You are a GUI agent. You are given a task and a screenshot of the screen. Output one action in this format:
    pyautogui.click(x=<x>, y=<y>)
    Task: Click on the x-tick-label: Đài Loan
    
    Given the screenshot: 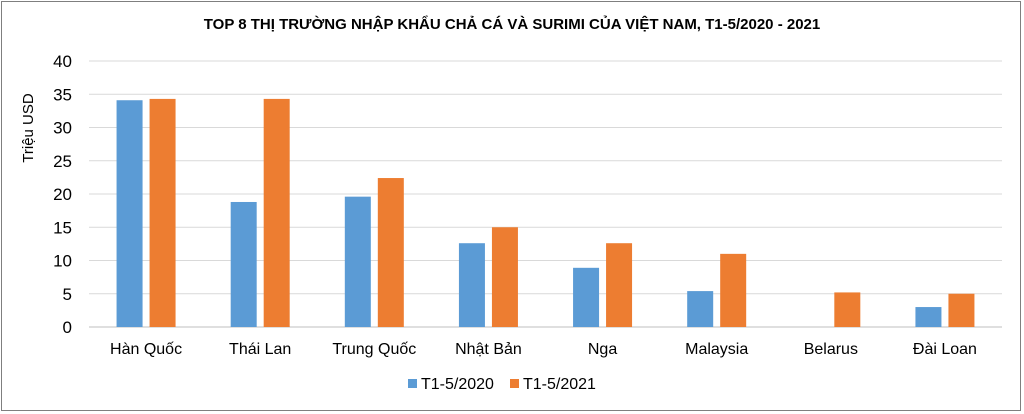 What is the action you would take?
    pyautogui.click(x=945, y=349)
    